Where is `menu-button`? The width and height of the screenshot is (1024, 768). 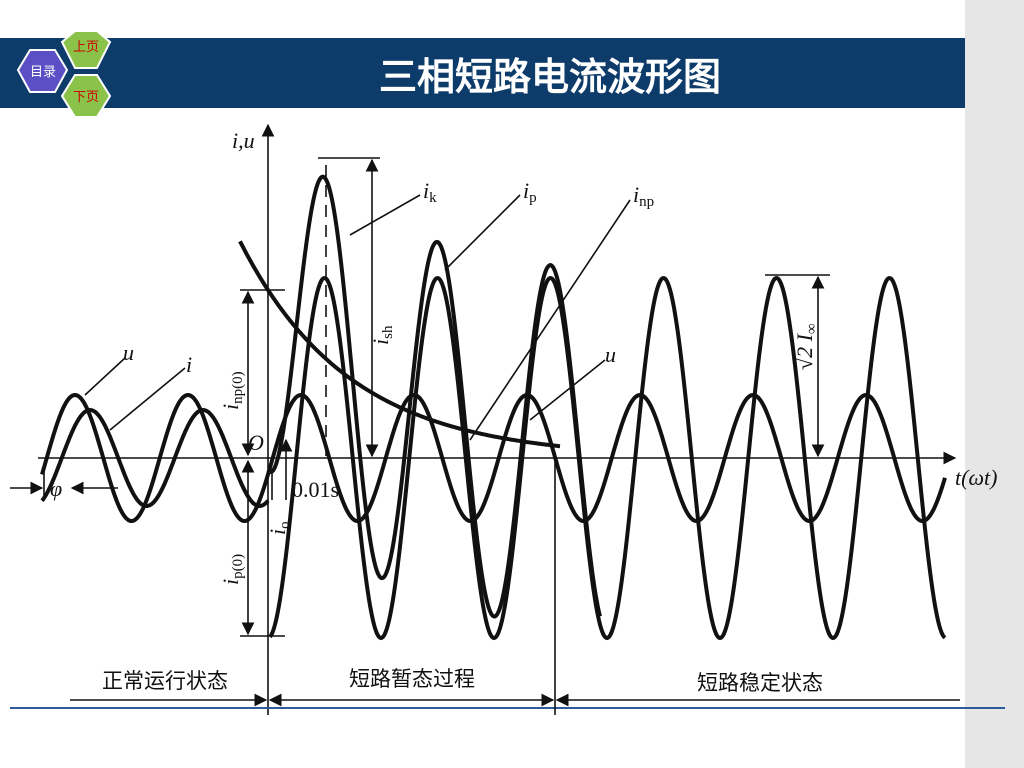 menu-button is located at coordinates (42, 71).